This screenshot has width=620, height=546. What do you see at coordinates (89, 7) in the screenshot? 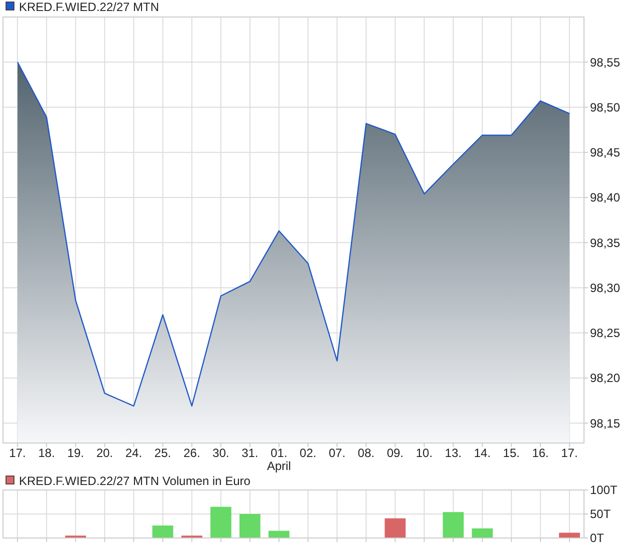
I see `legend-label: KRED.F.WIED.22/27 MTN` at bounding box center [89, 7].